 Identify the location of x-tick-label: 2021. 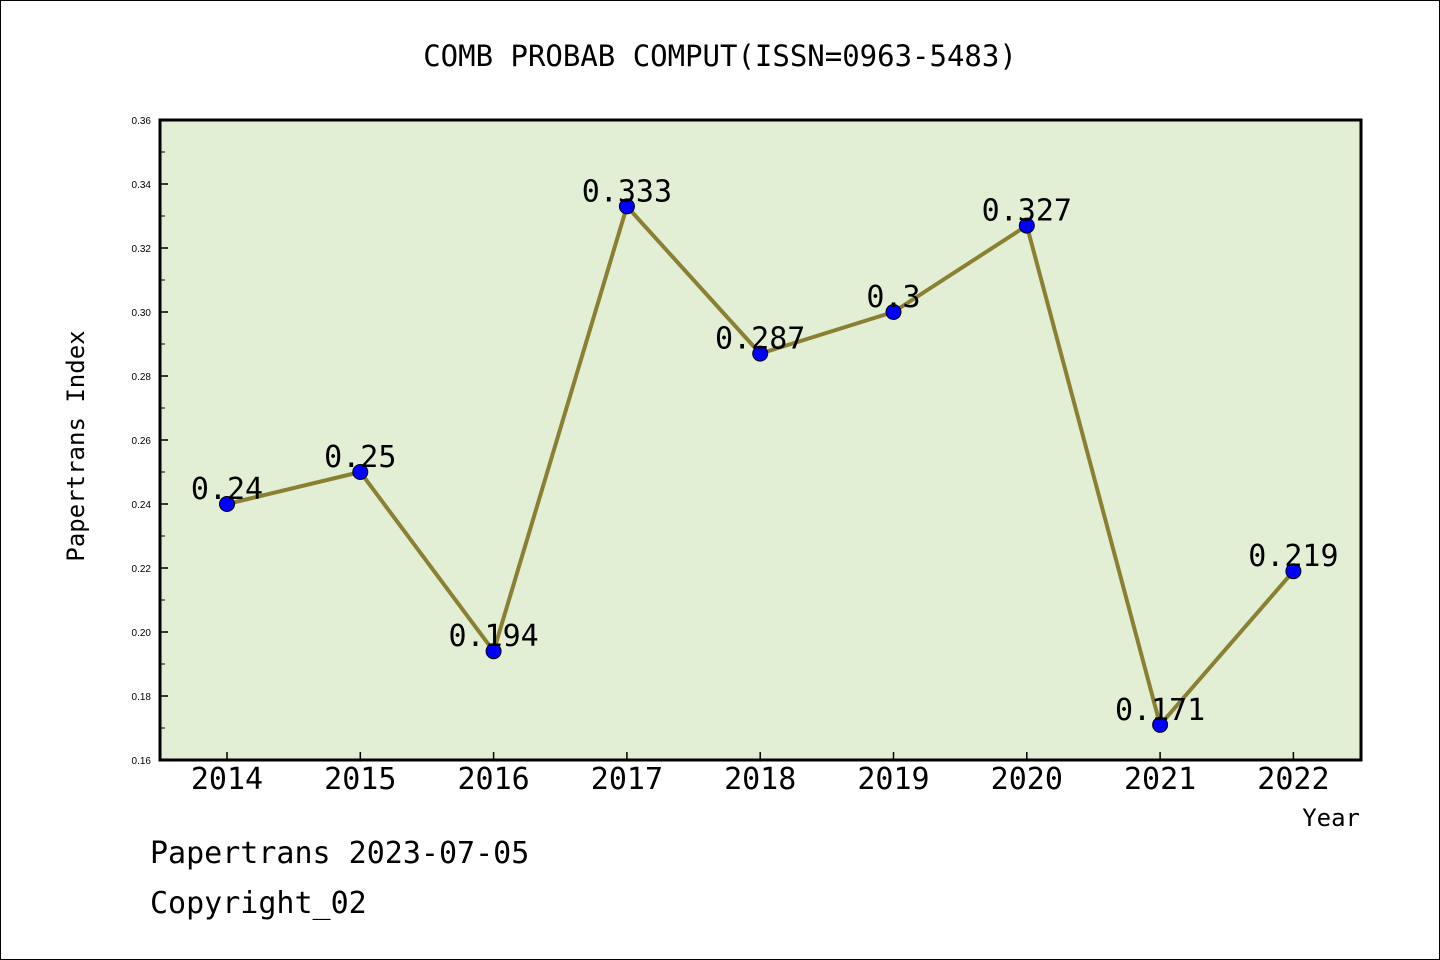
(1160, 779).